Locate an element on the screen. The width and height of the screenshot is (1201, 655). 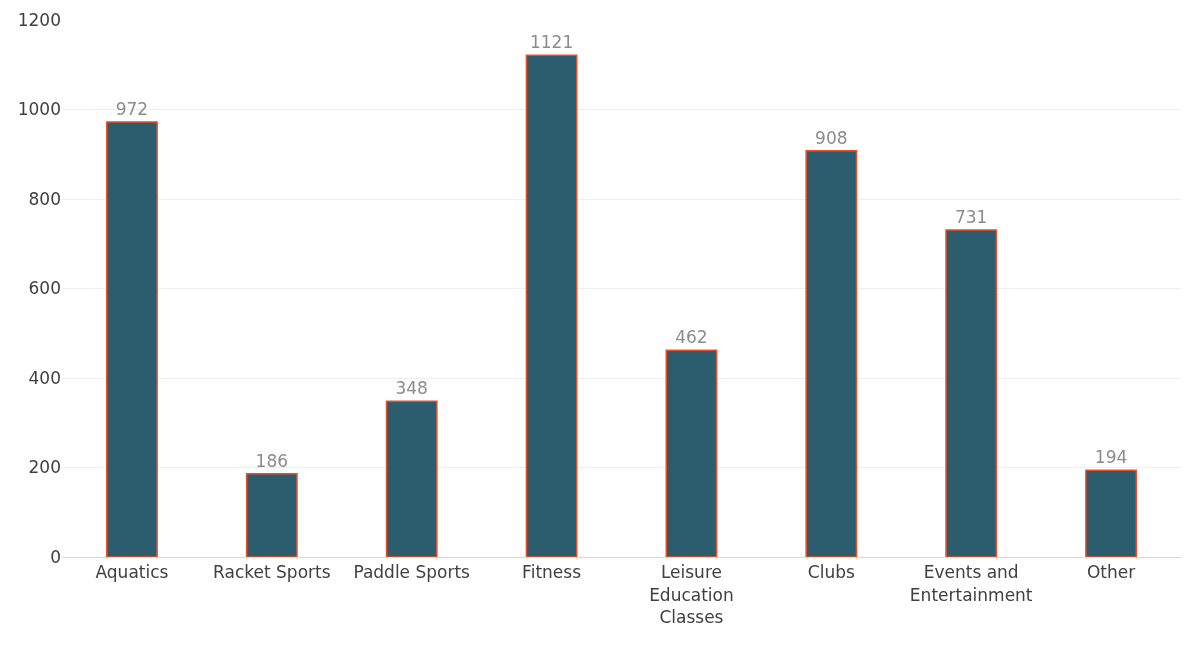
x-tick-label: Fitness is located at coordinates (552, 572).